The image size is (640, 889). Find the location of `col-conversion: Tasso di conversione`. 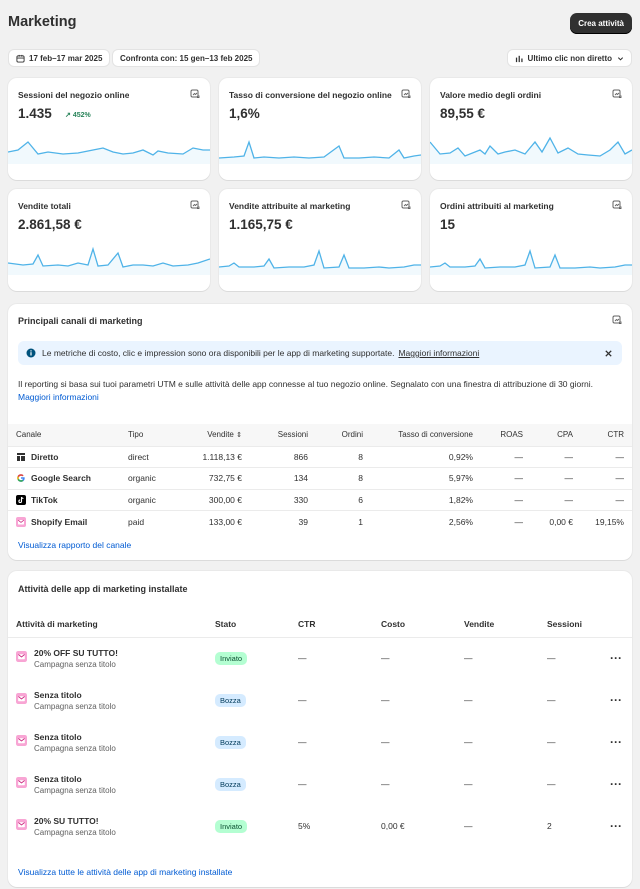

col-conversion: Tasso di conversione is located at coordinates (426, 435).